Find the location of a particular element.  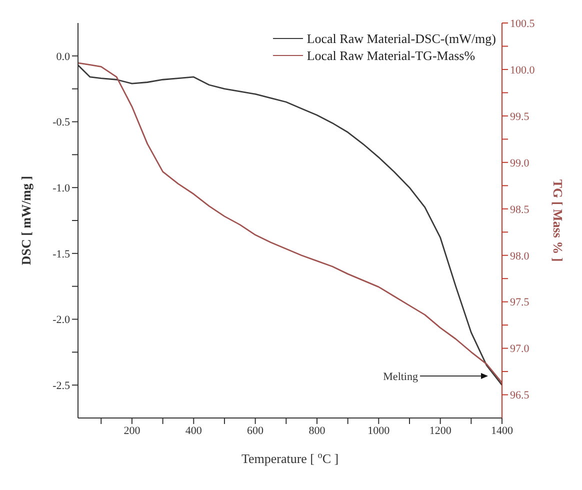

y2-tick-label: 99.0 is located at coordinates (520, 163).